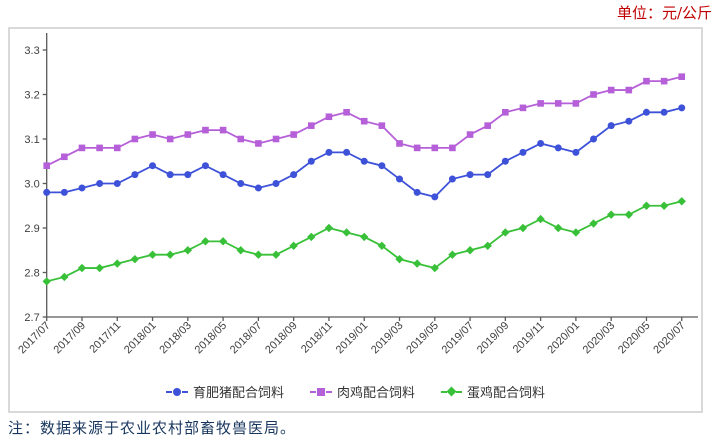  I want to click on x-tick-label: 2019/09, so click(493, 338).